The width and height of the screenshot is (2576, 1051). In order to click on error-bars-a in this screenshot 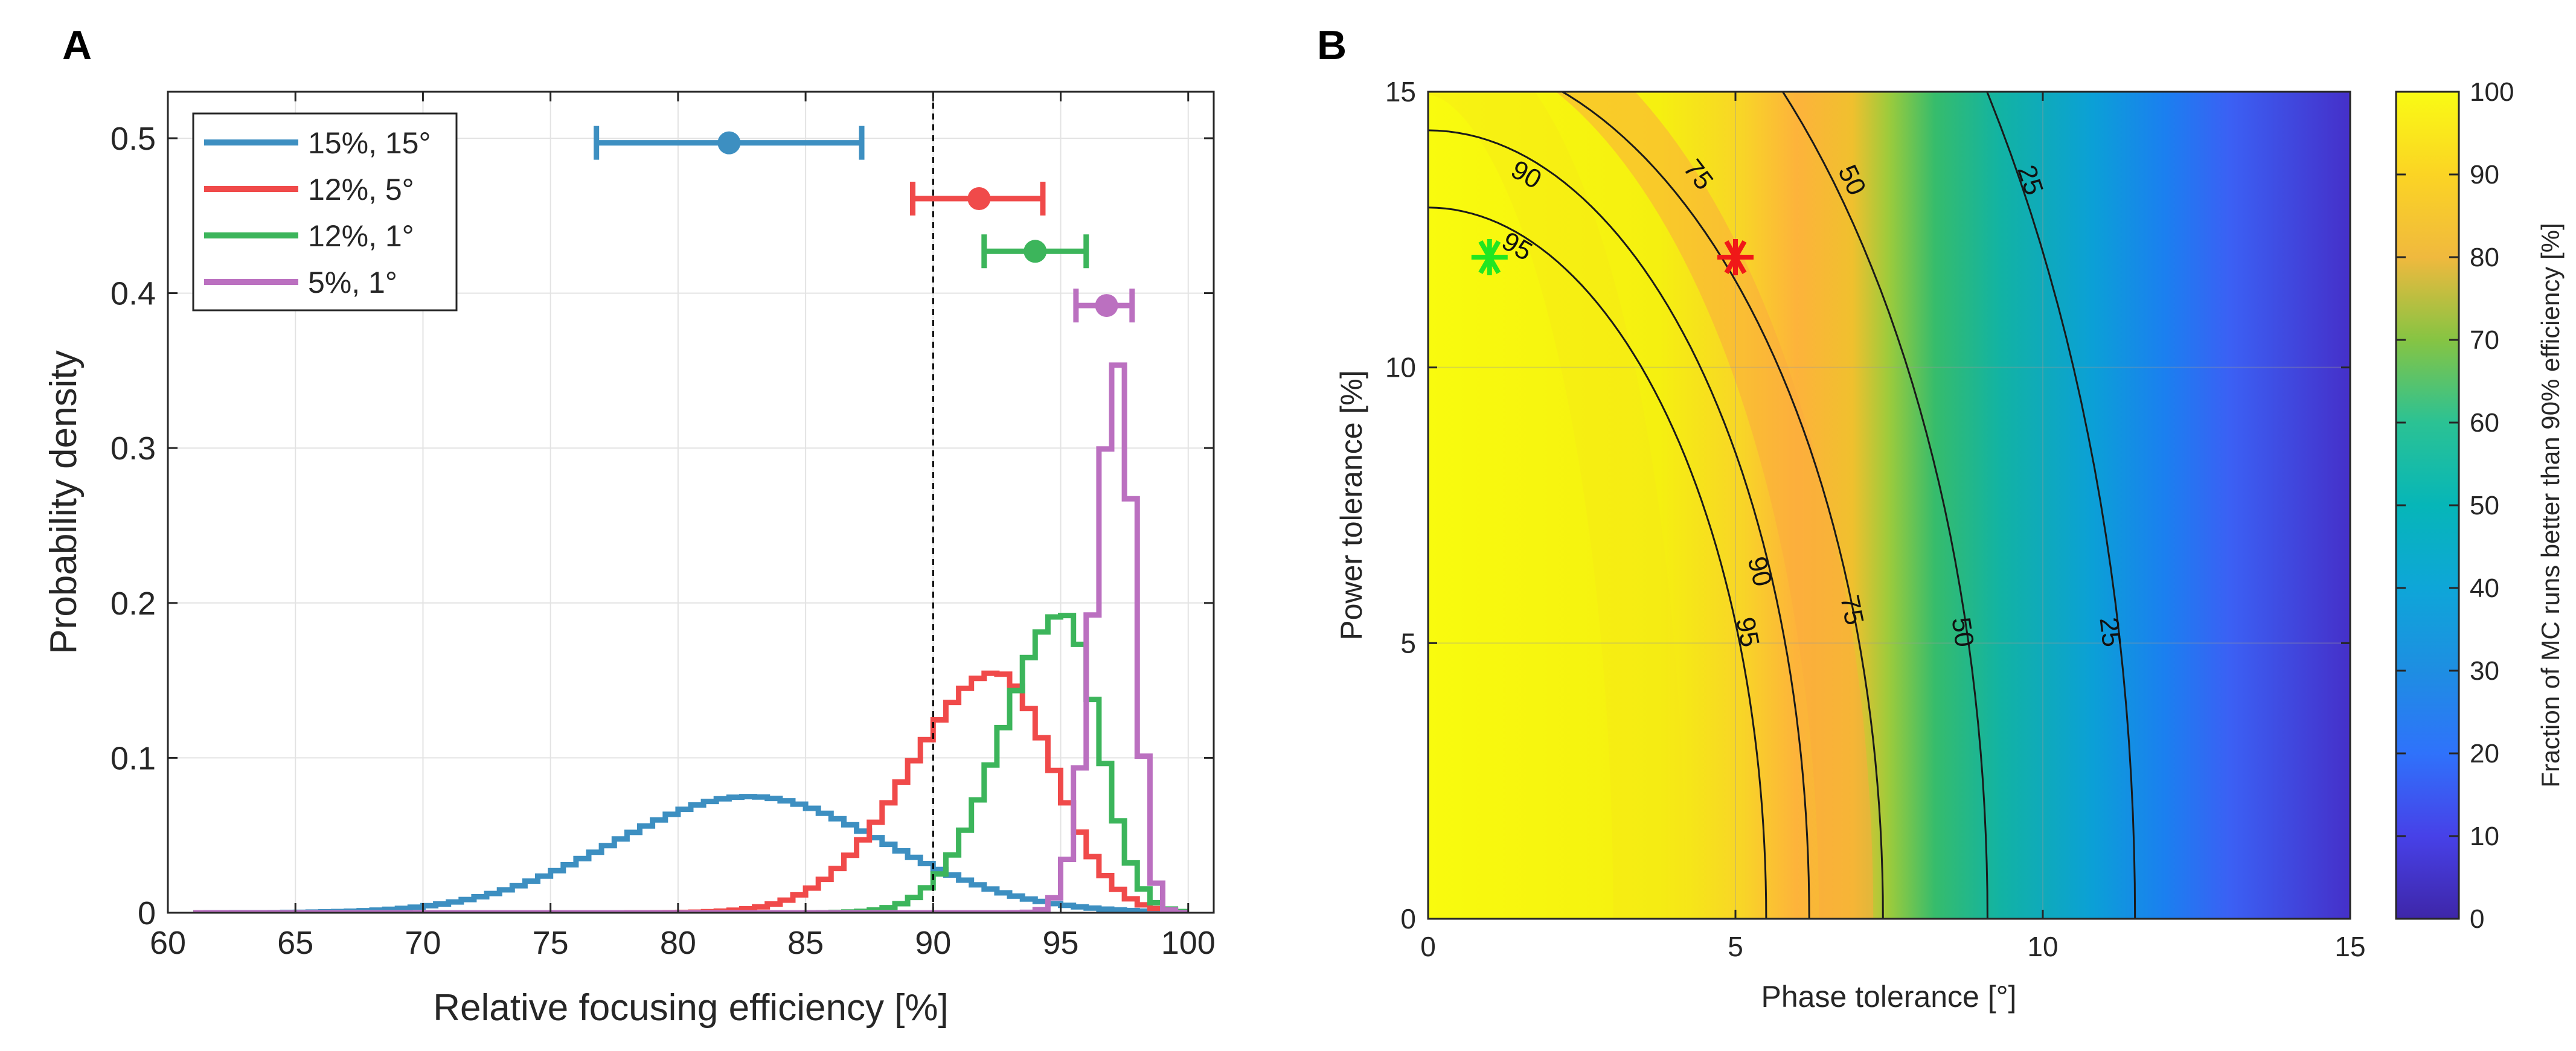, I will do `click(864, 224)`.